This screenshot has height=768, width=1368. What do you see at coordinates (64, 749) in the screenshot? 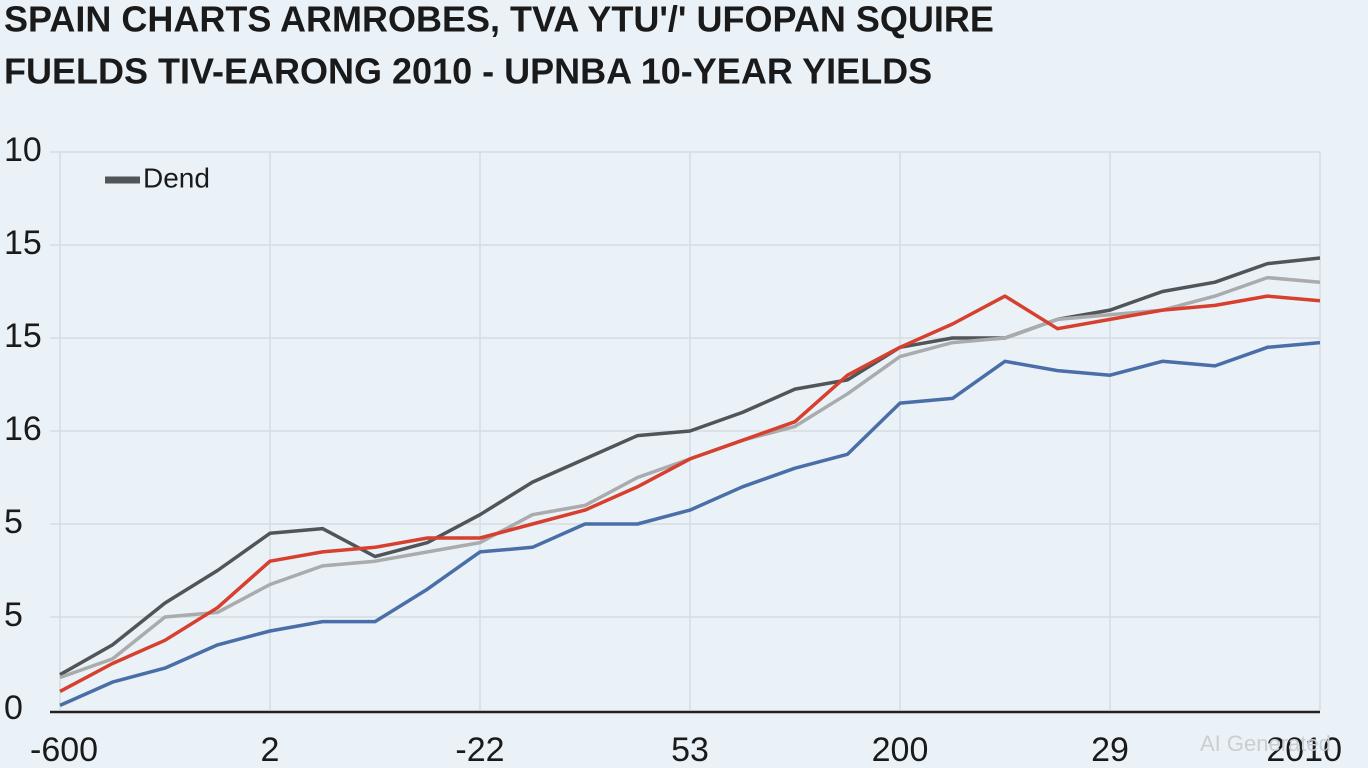
I see `x-tick-label: -600` at bounding box center [64, 749].